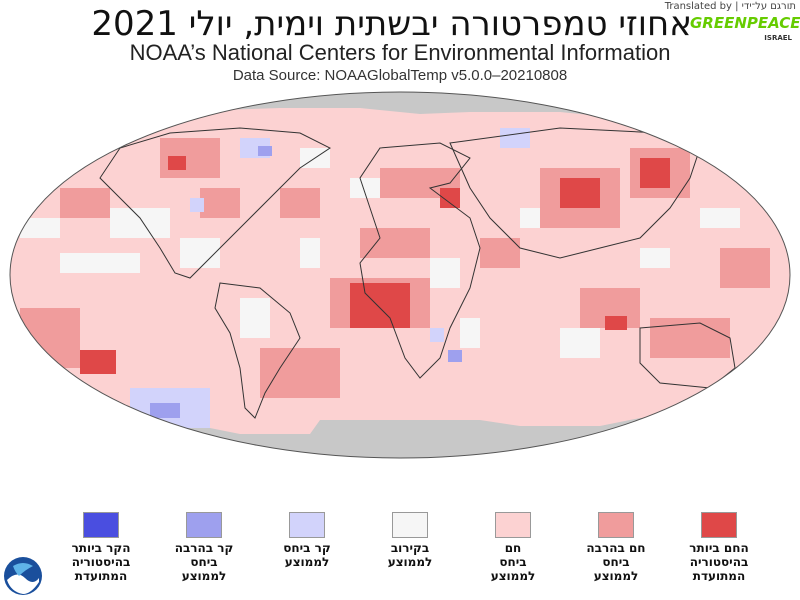  I want to click on greenpeace-logo-text: GREENPEACE, so click(745, 23).